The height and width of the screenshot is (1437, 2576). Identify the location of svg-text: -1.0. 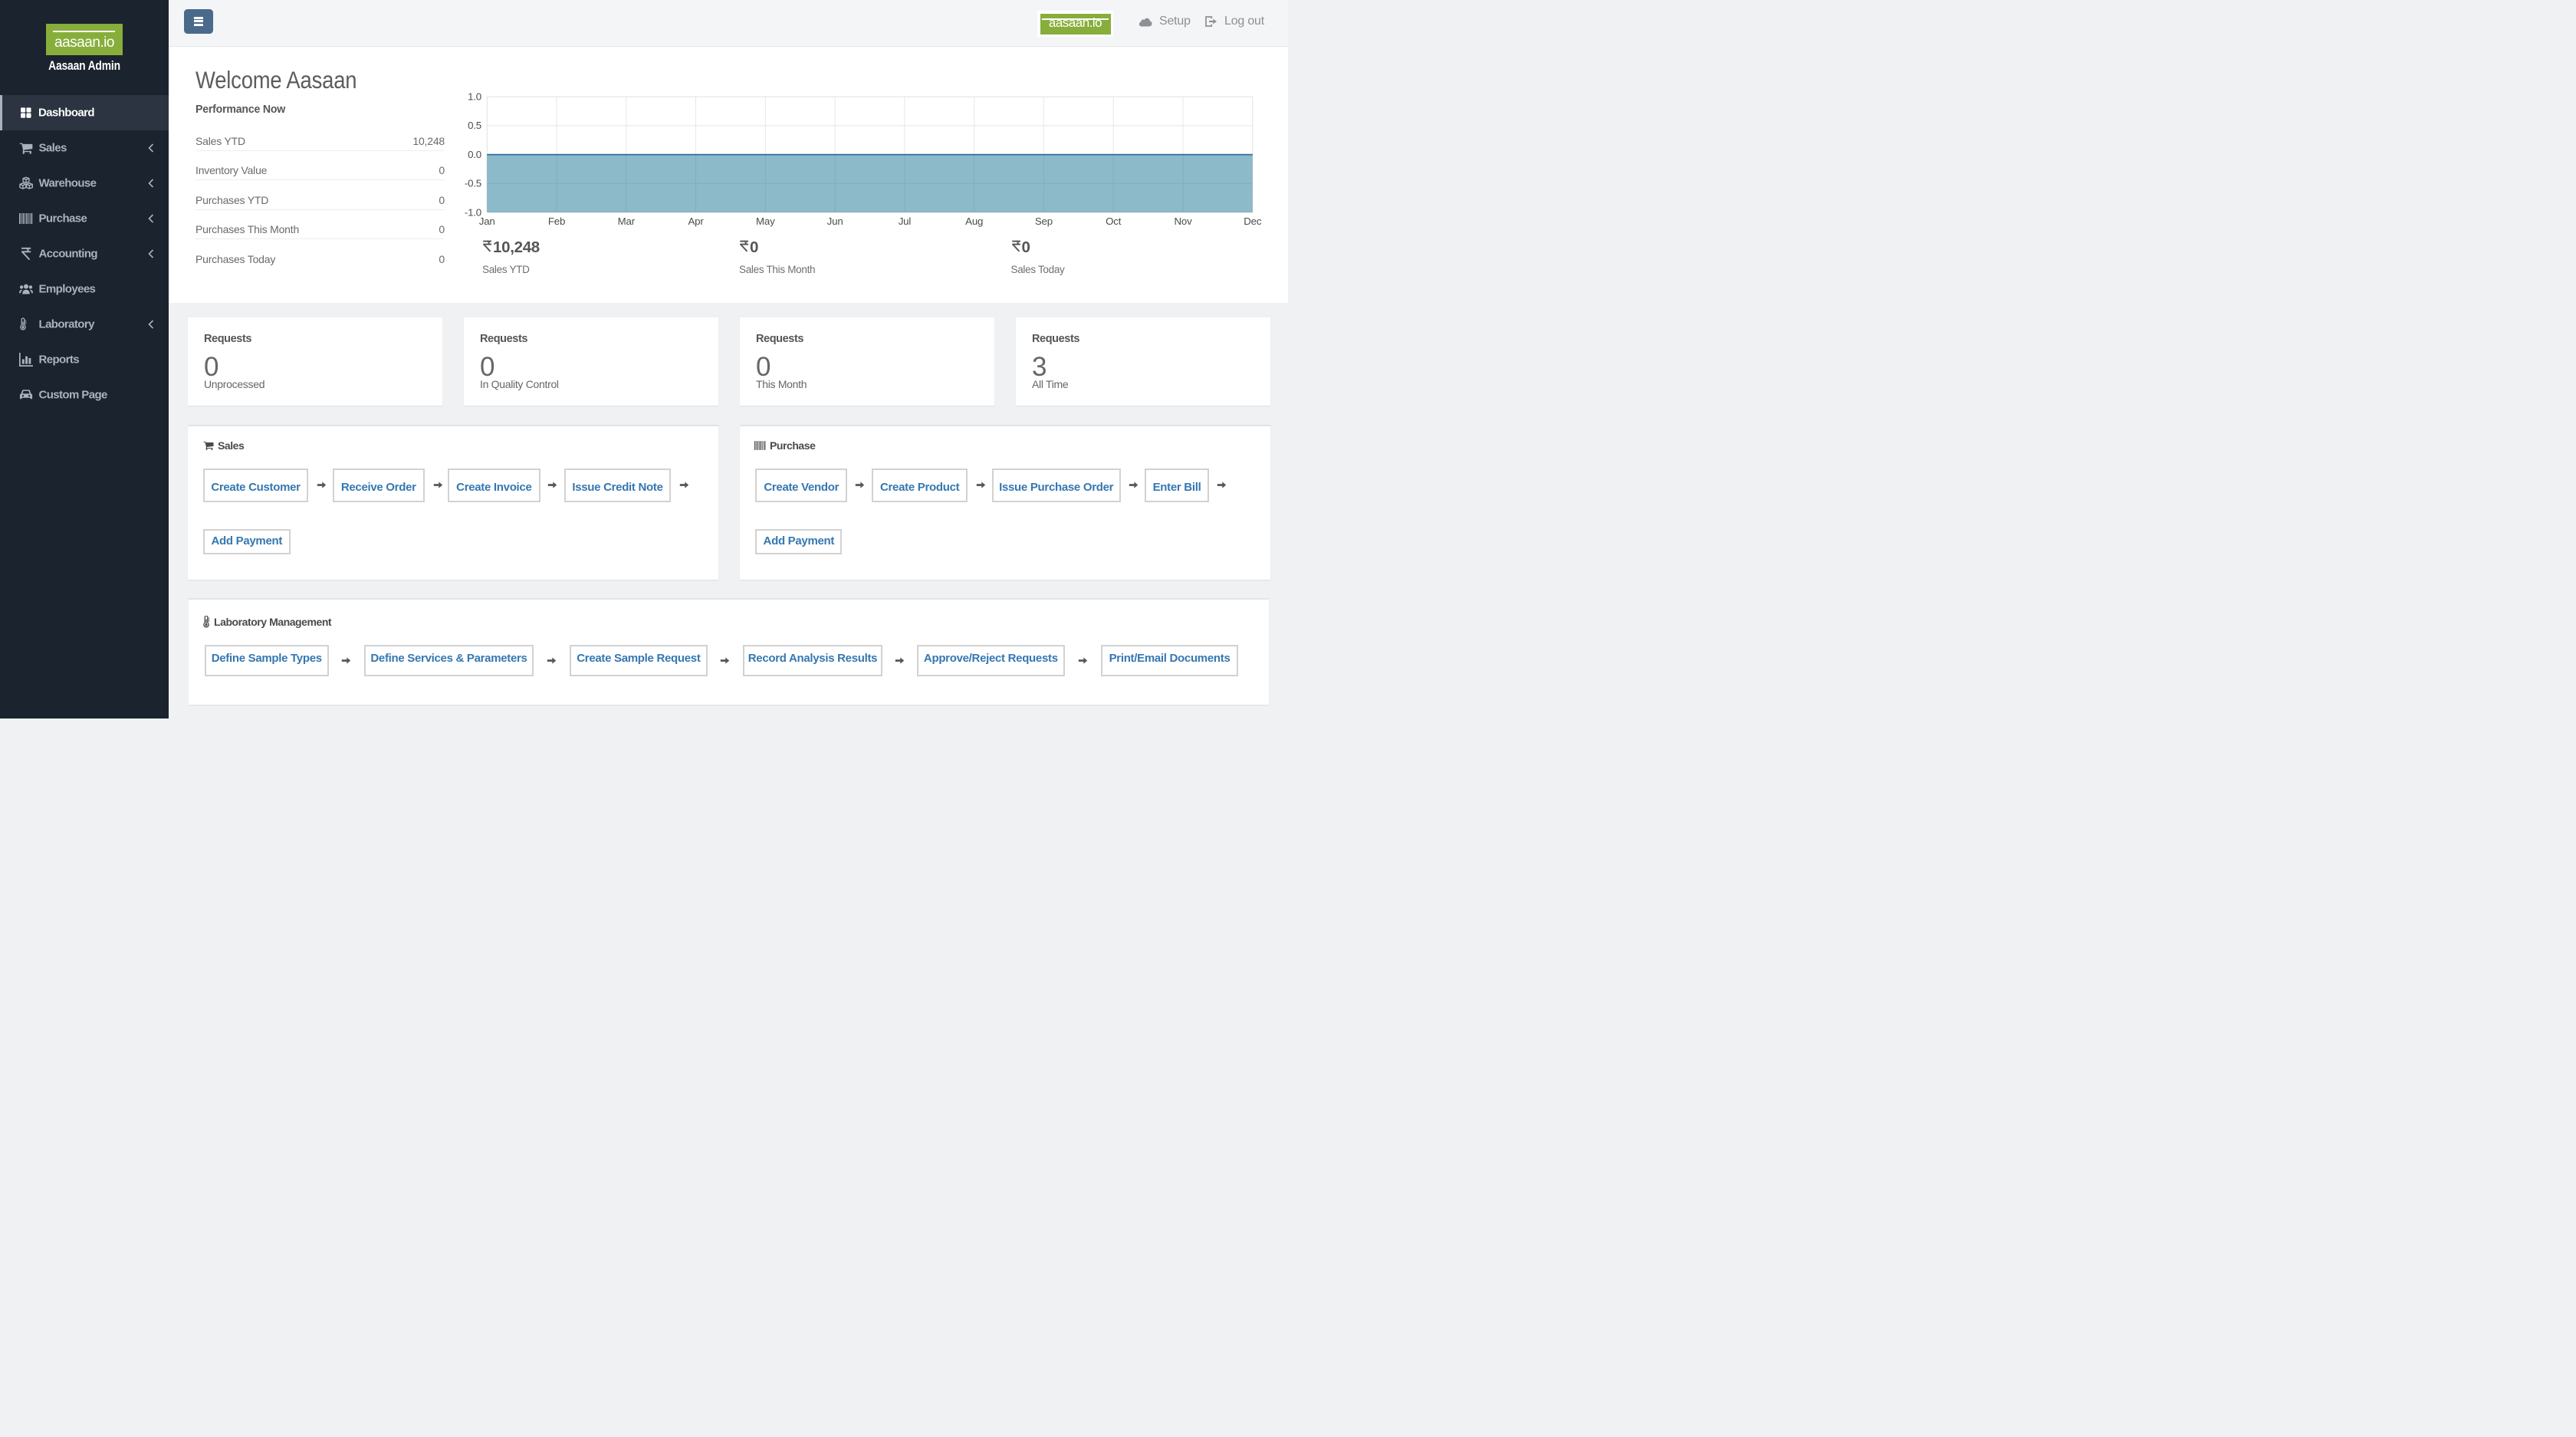
(473, 212).